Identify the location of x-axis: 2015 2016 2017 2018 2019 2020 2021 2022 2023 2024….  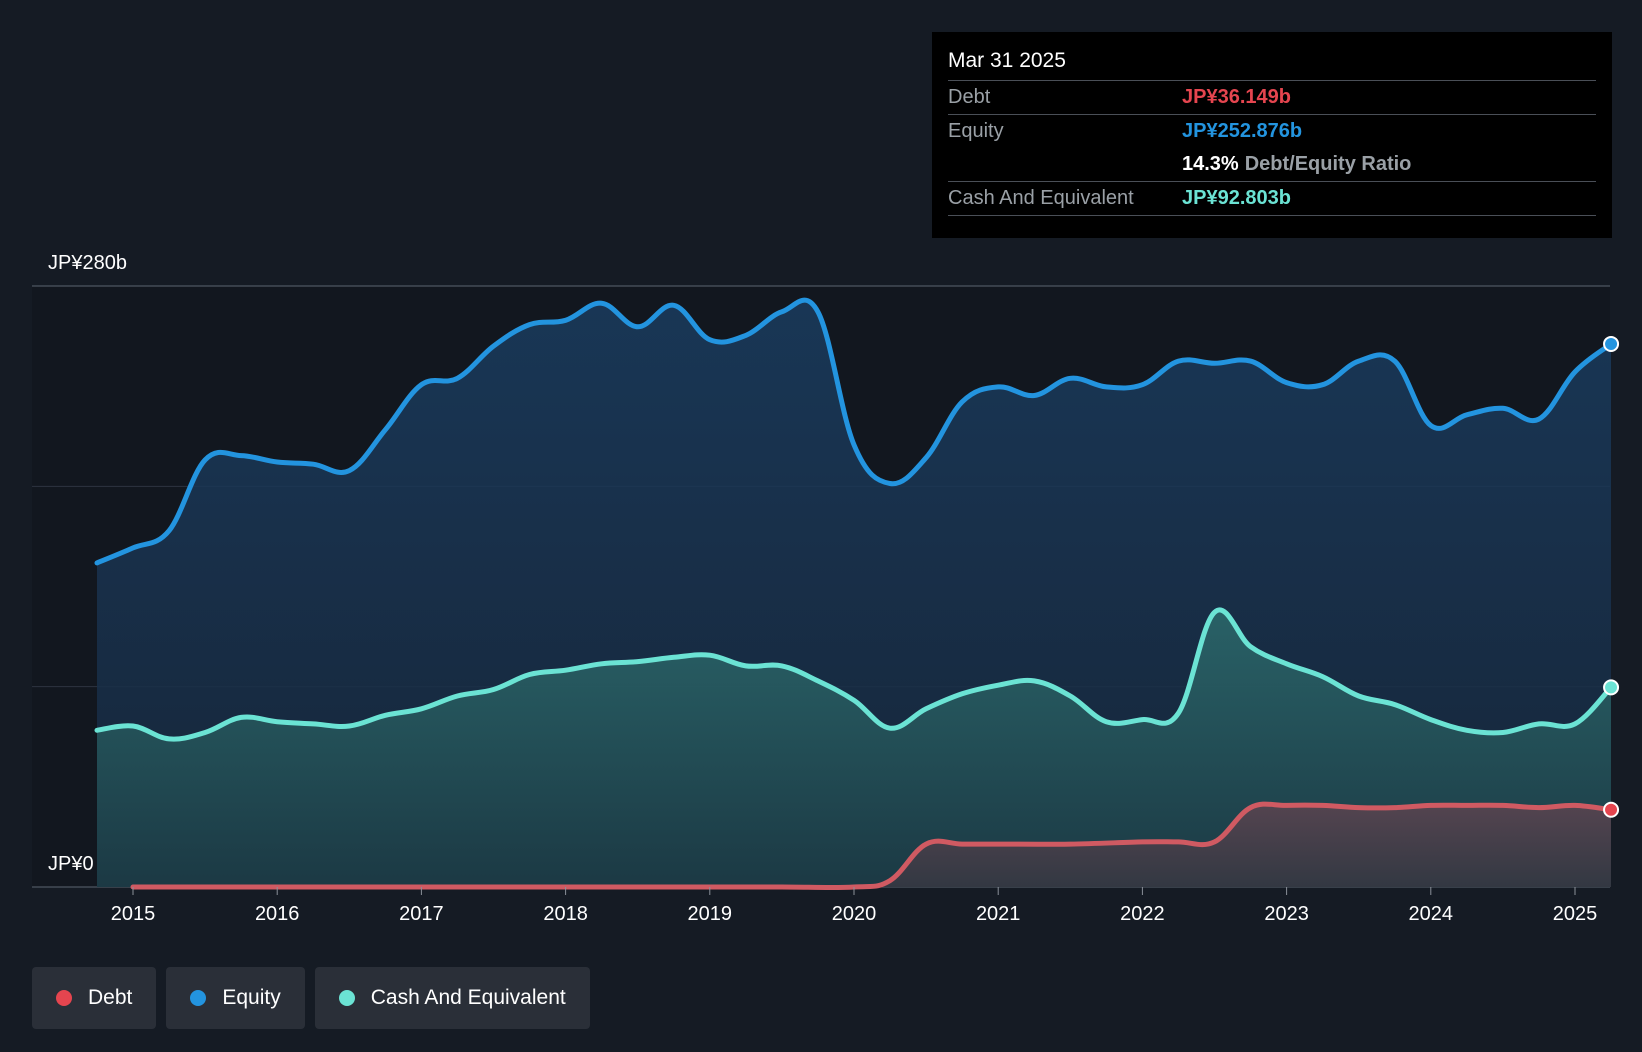
(854, 906).